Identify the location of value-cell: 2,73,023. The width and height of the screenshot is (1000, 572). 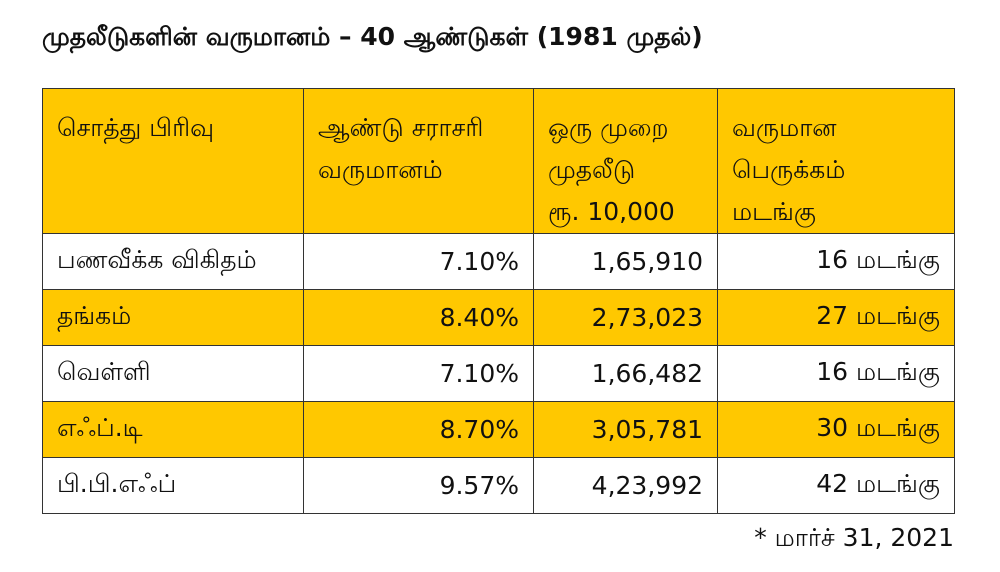
(625, 317).